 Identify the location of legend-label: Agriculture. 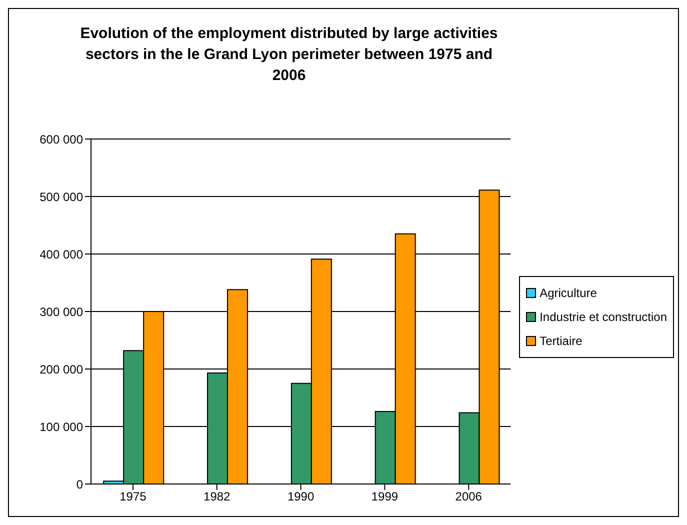
(568, 293).